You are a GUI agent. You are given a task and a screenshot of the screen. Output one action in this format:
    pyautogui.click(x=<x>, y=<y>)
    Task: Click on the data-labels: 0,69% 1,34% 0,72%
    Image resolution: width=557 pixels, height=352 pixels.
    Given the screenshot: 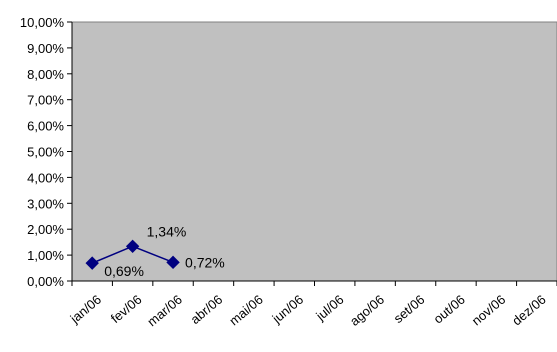 What is the action you would take?
    pyautogui.click(x=164, y=251)
    